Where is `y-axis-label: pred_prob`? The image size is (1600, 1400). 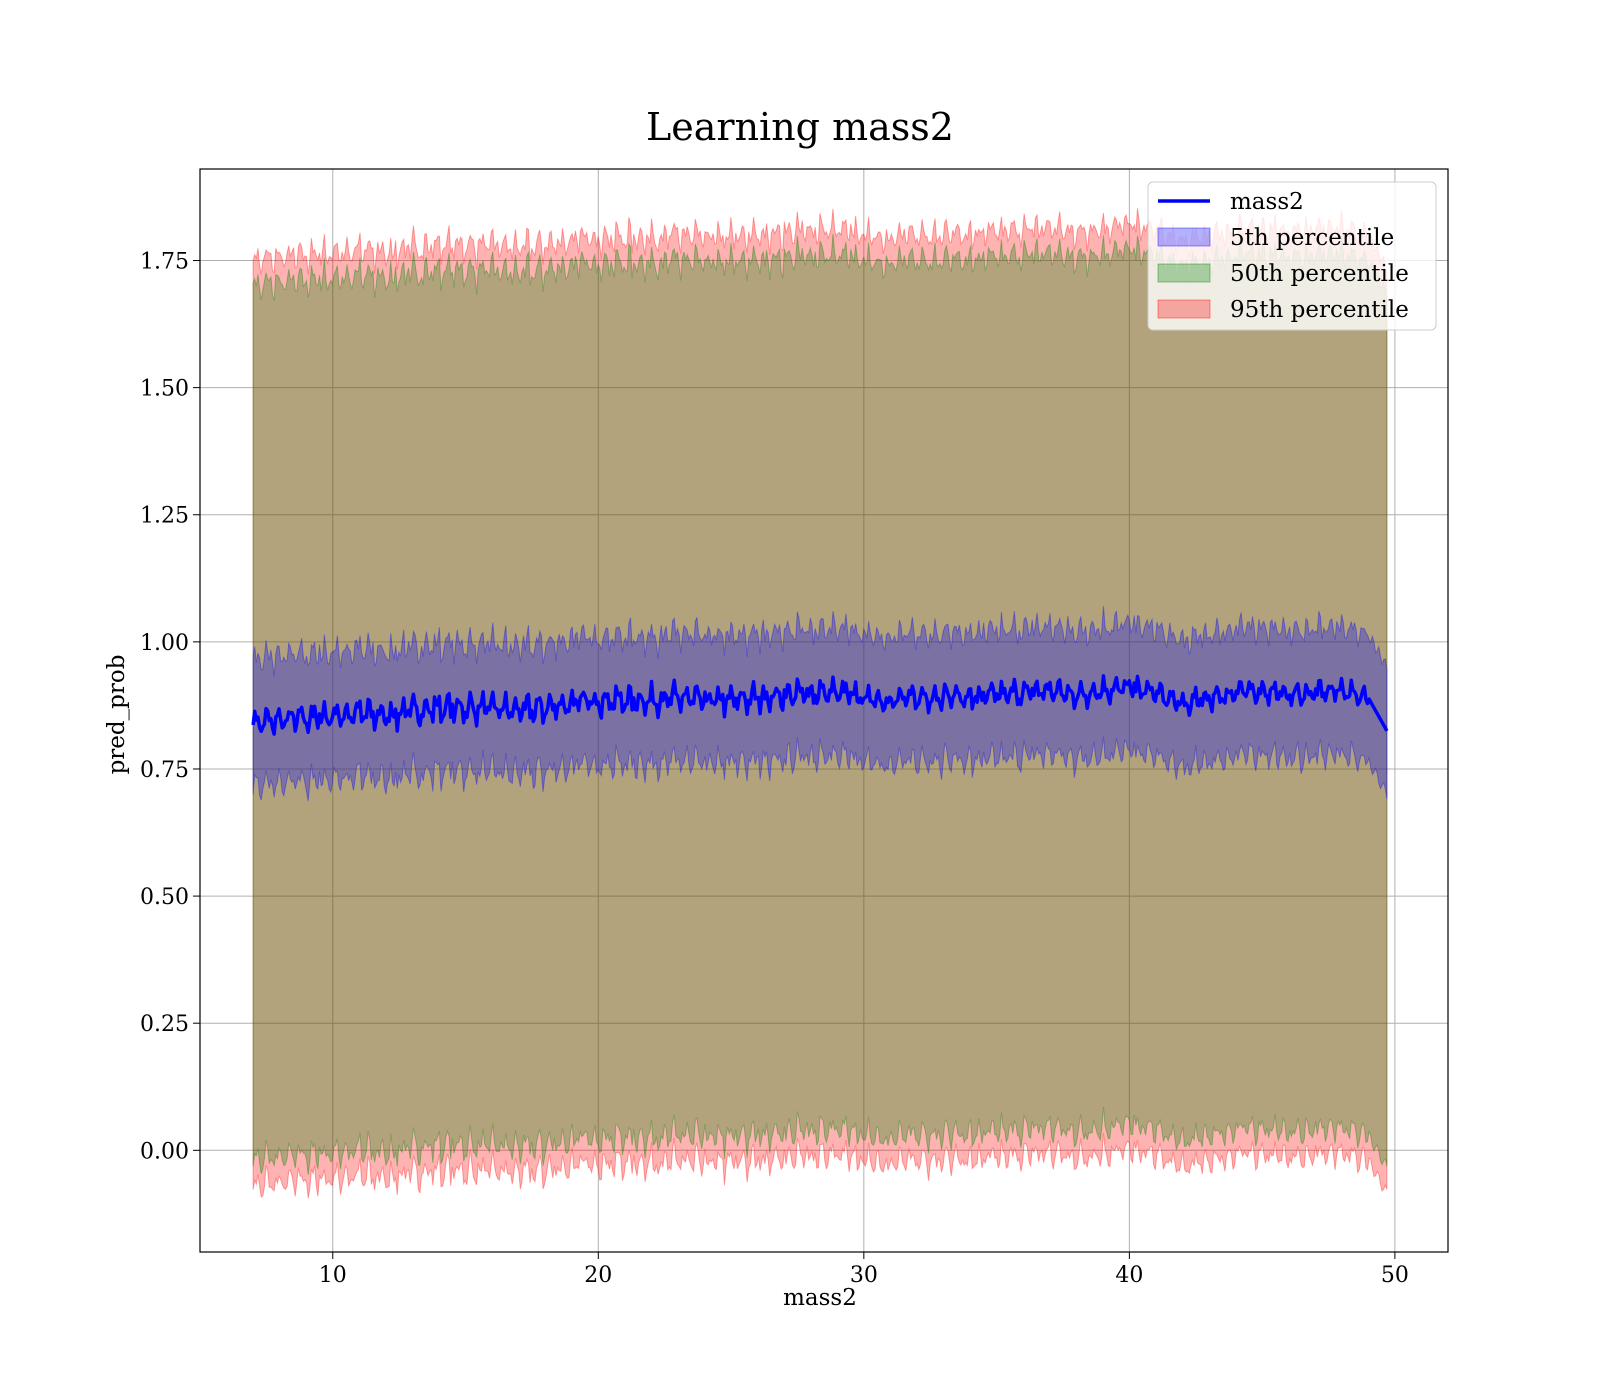 y-axis-label: pred_prob is located at coordinates (117, 715).